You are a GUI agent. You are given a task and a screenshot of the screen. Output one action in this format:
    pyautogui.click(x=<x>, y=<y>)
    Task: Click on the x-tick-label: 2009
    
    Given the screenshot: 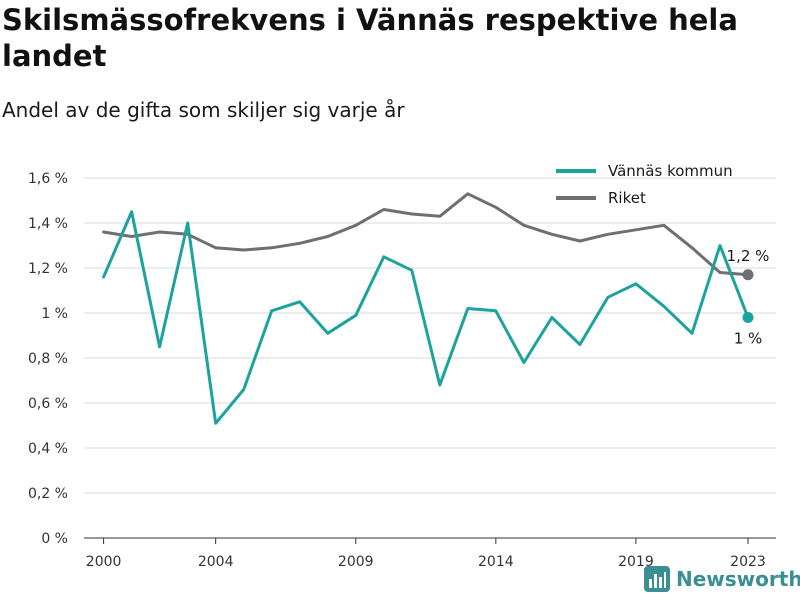 What is the action you would take?
    pyautogui.click(x=356, y=562)
    